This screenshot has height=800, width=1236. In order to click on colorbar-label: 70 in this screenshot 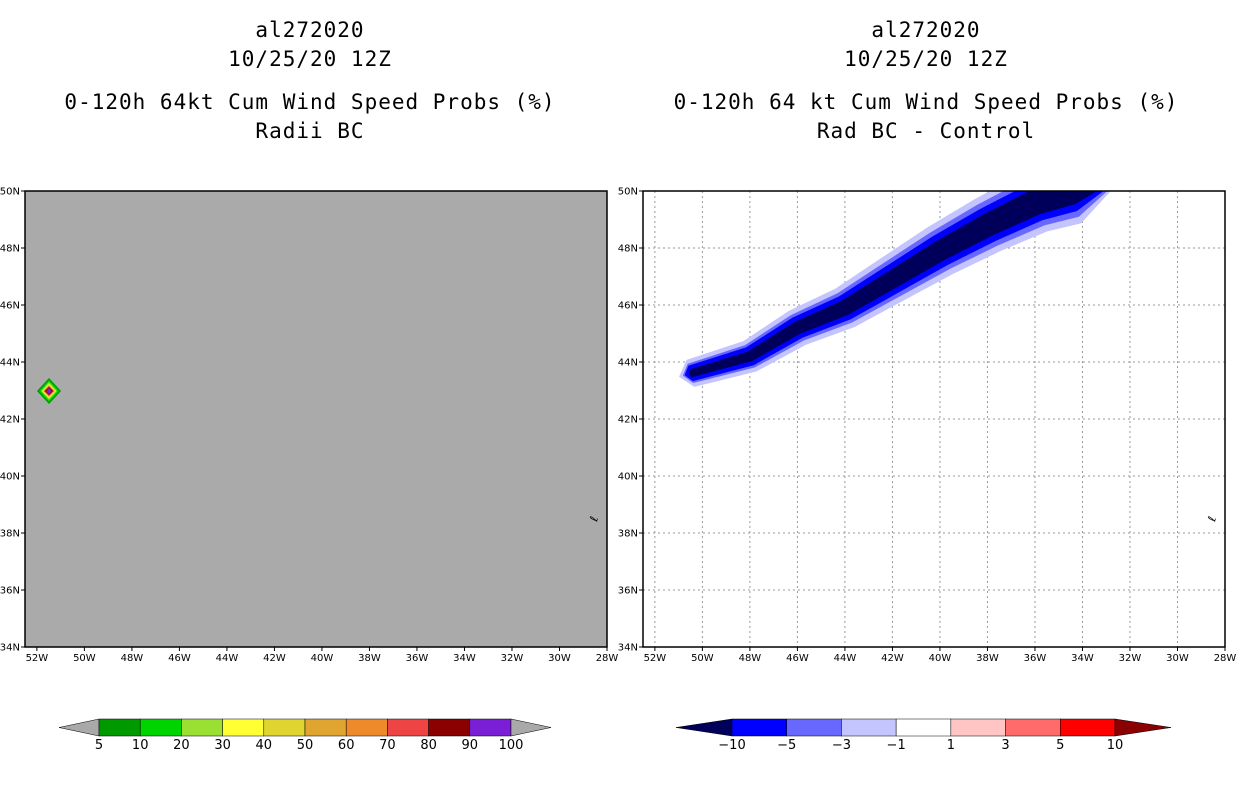, I will do `click(387, 745)`.